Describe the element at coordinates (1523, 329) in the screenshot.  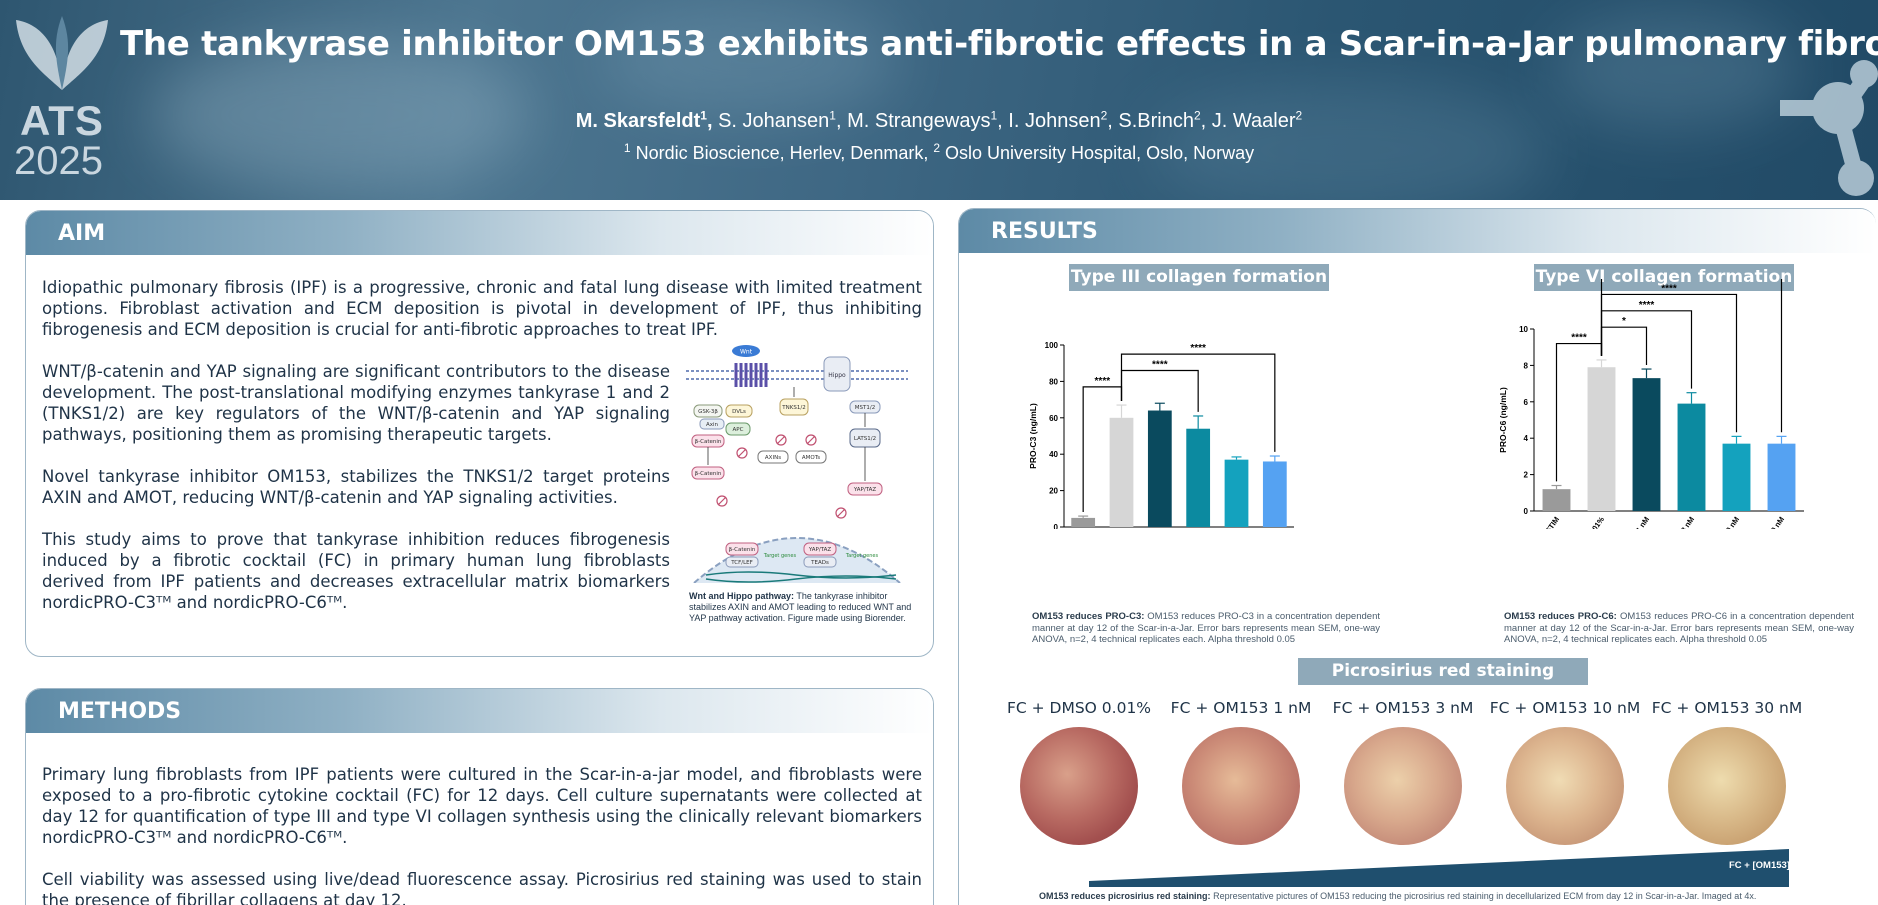
I see `pro-c6-ng-ml--y-tick-label: 10` at that location.